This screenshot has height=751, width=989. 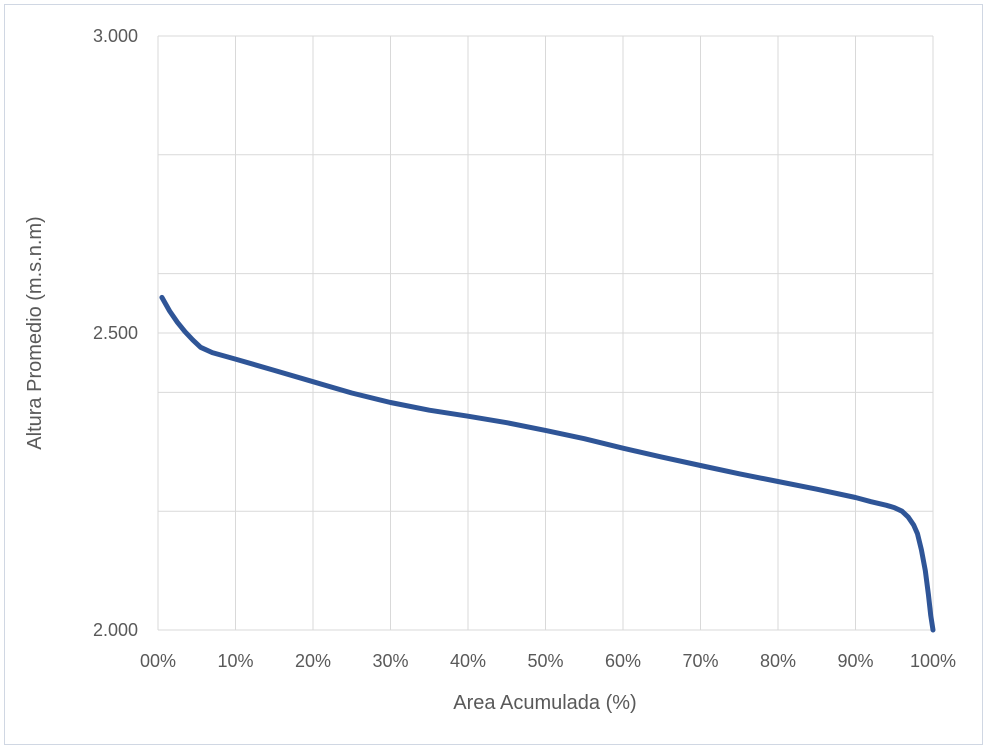 I want to click on y-tick-label: 2.000, so click(x=115, y=630).